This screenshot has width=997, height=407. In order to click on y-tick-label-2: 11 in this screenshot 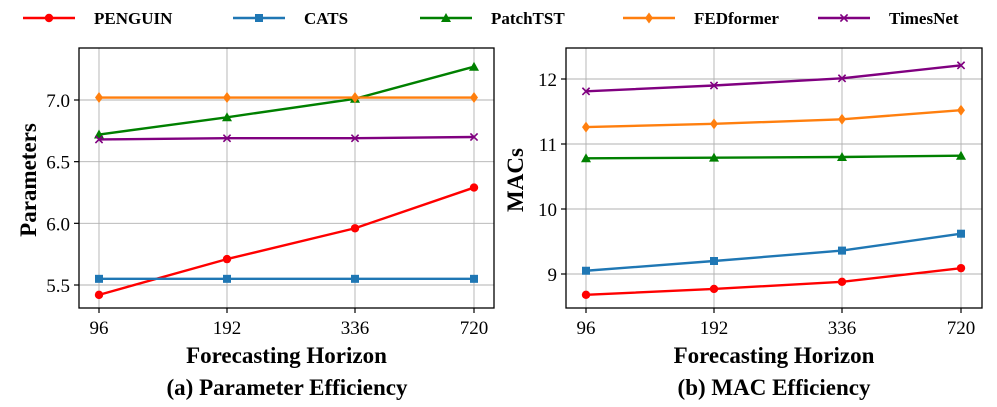, I will do `click(548, 145)`.